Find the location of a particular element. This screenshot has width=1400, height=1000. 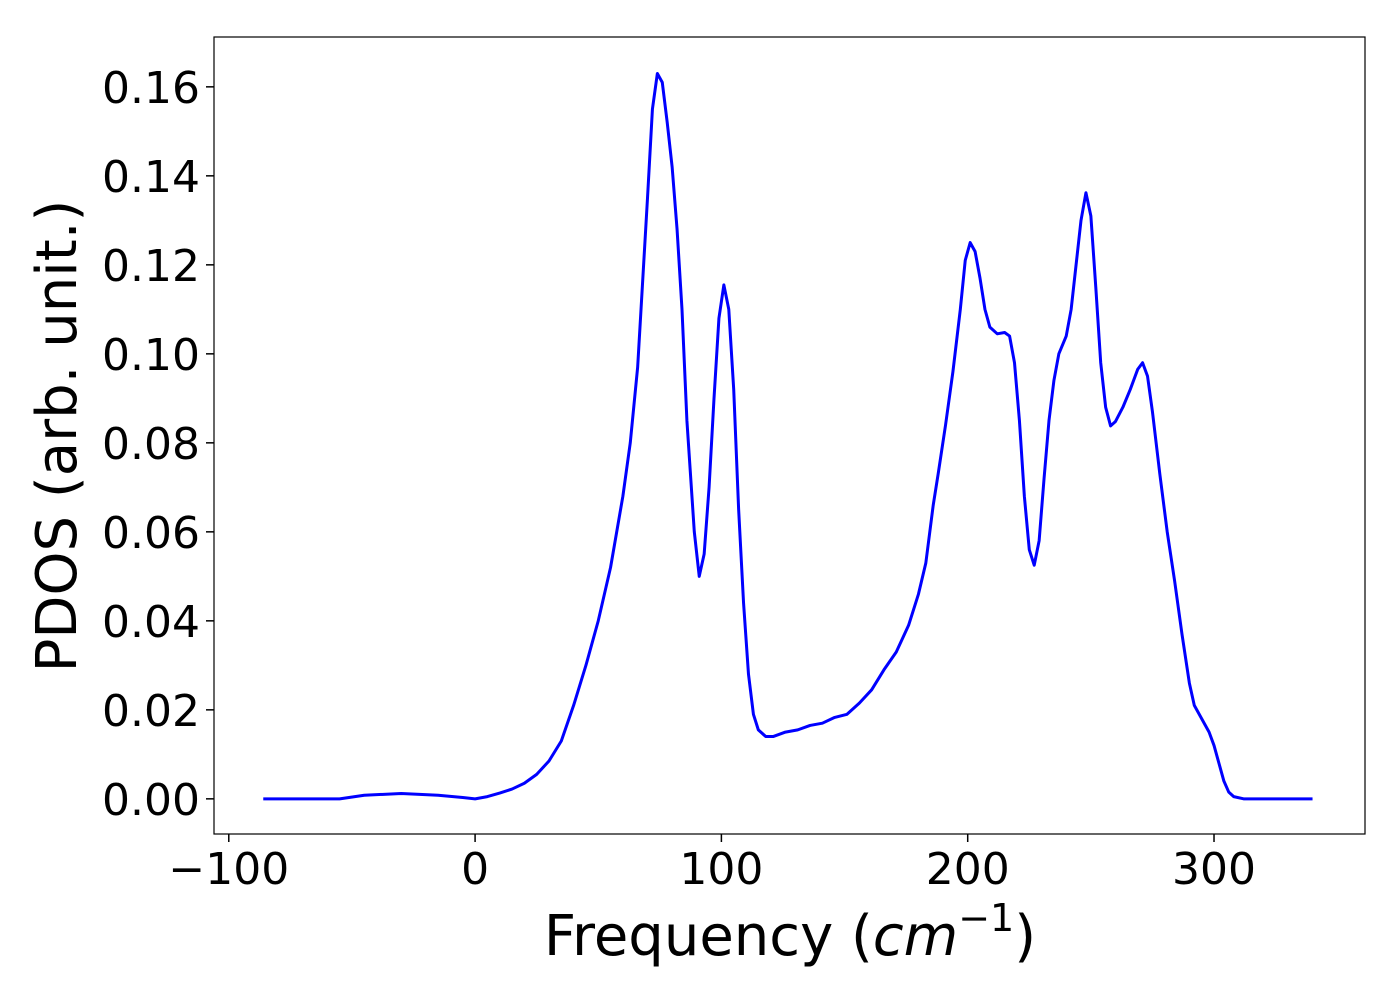

x-label-exponent: −1 is located at coordinates (986, 918).